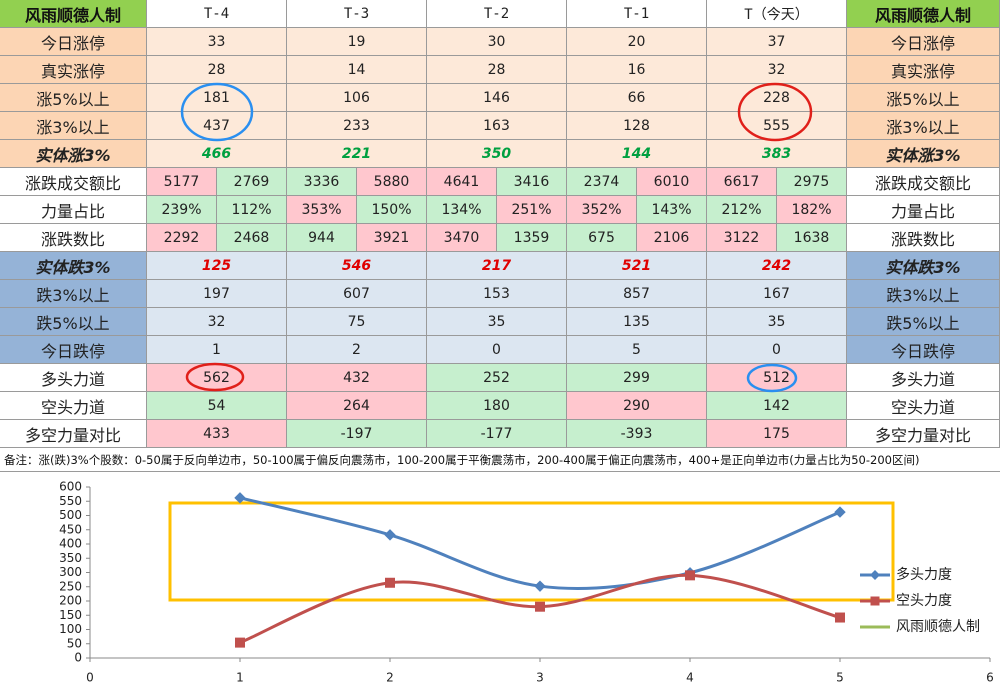 The height and width of the screenshot is (700, 1000). I want to click on y-tick-label: 600, so click(70, 487).